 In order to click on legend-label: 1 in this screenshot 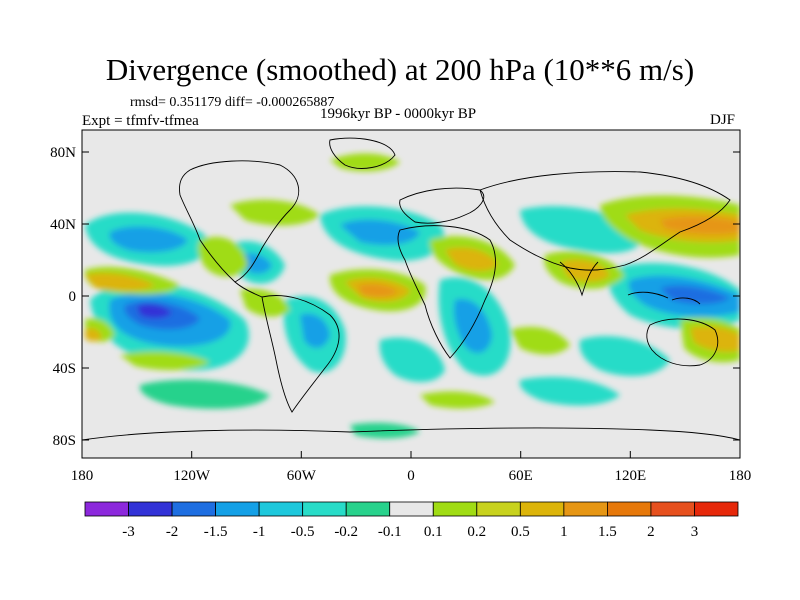, I will do `click(564, 532)`.